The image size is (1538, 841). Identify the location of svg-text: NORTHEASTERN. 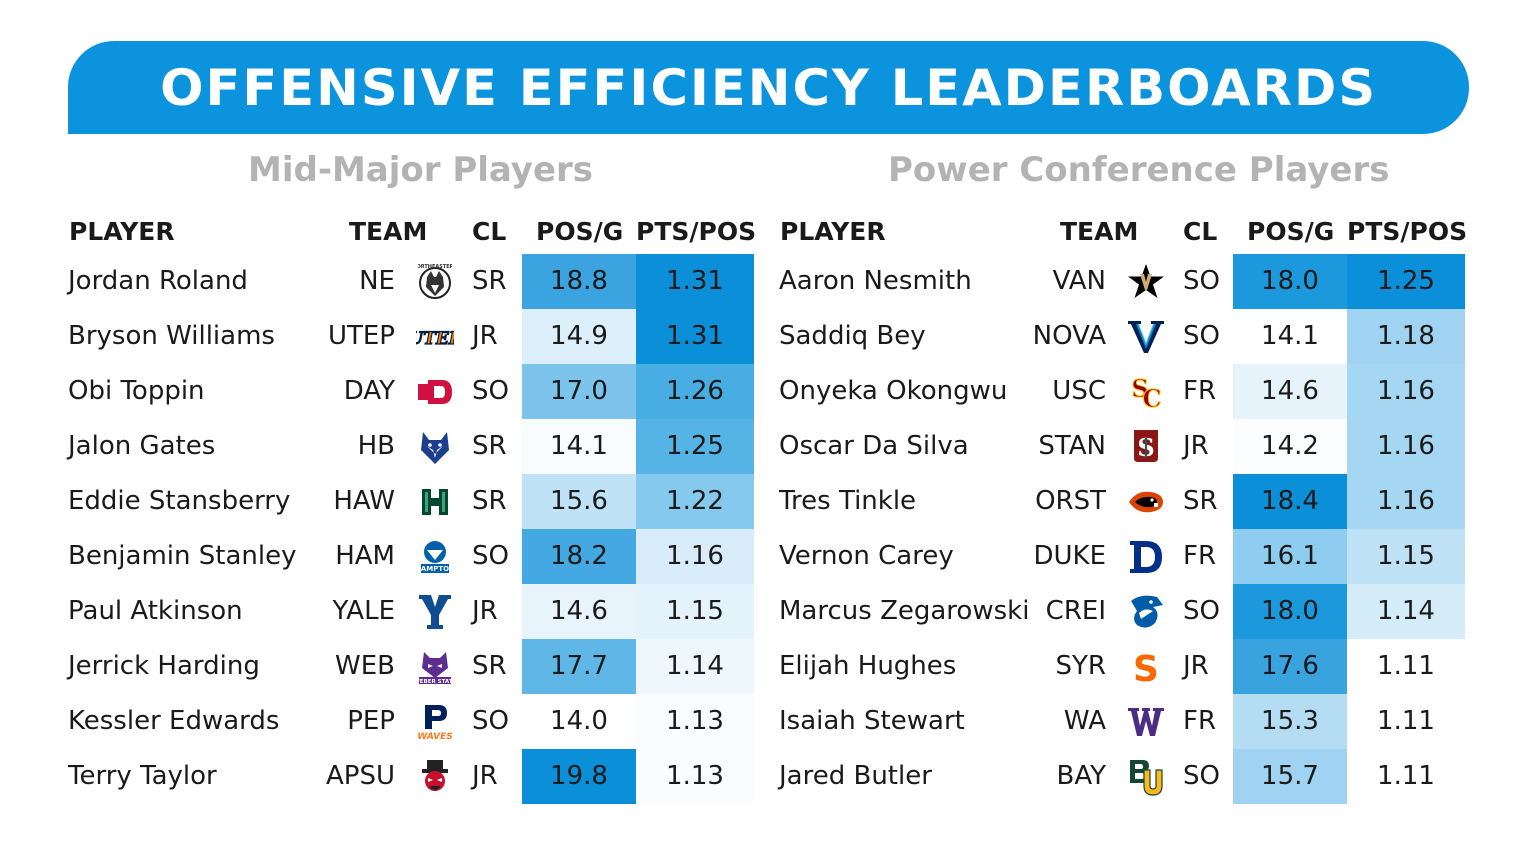
(435, 267).